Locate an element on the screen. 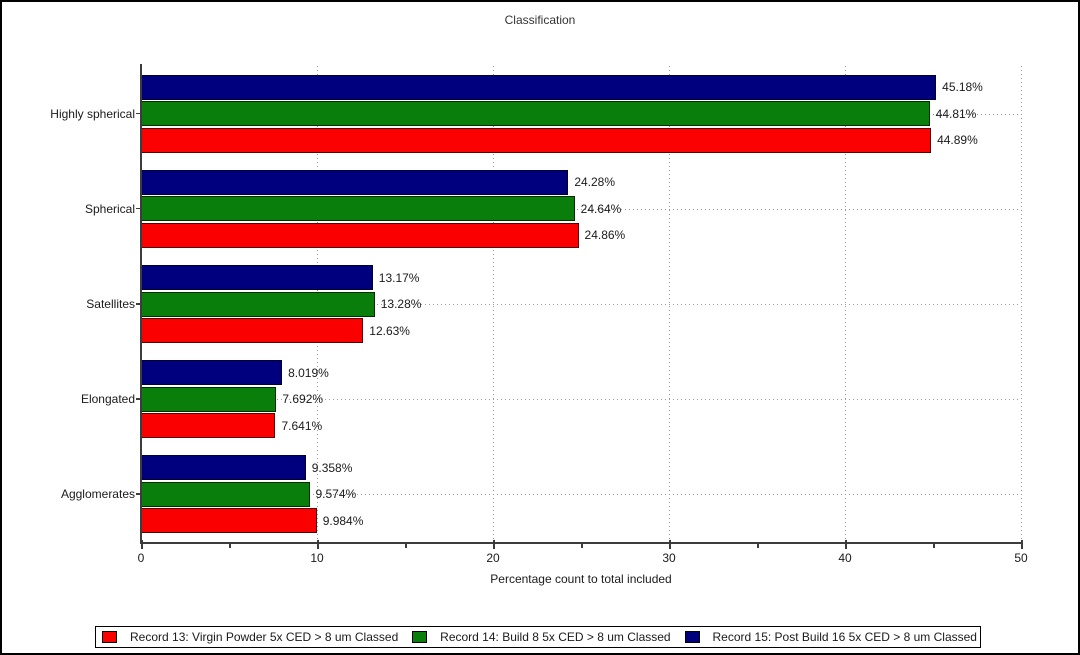  bar-value-label: 9.574% is located at coordinates (336, 494).